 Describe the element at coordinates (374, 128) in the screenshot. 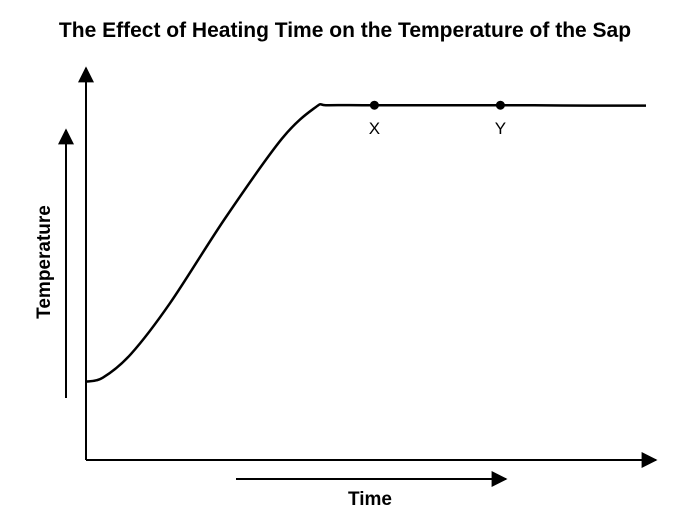

I see `point-x-label: X` at that location.